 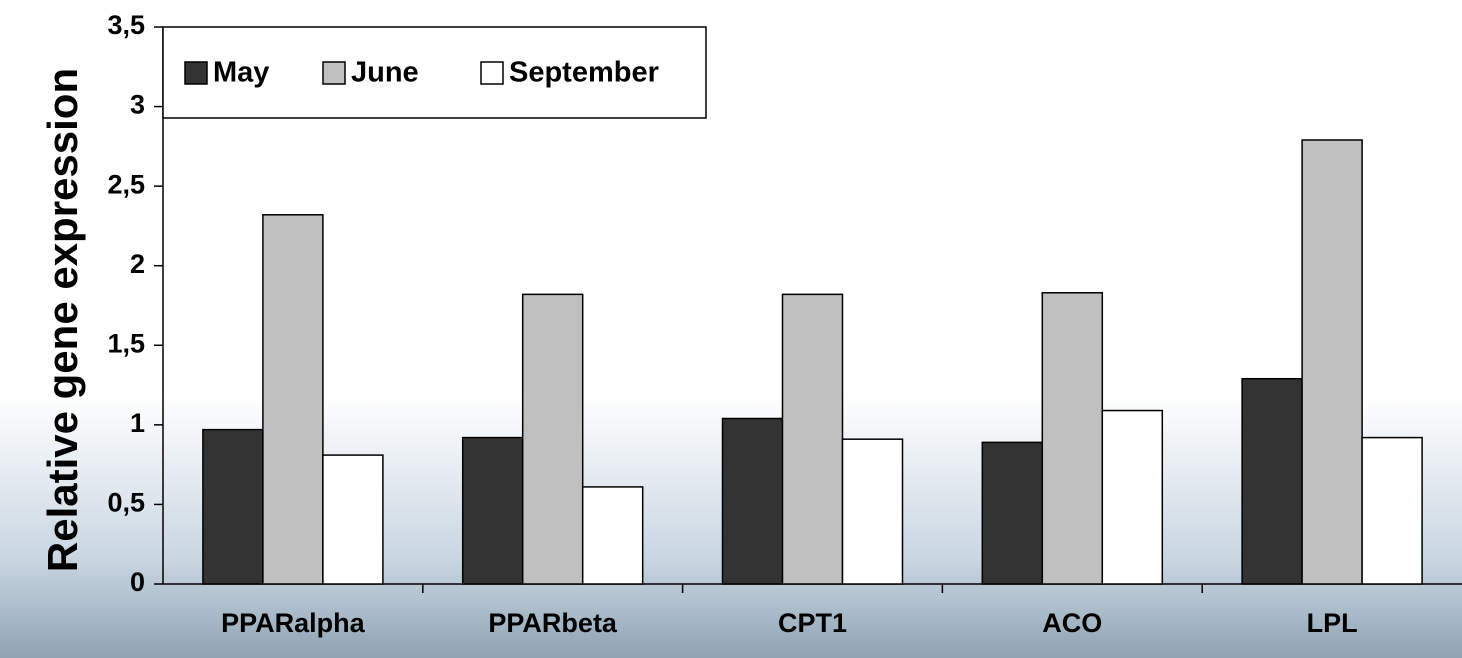 What do you see at coordinates (137, 105) in the screenshot?
I see `y-tick-label: 3` at bounding box center [137, 105].